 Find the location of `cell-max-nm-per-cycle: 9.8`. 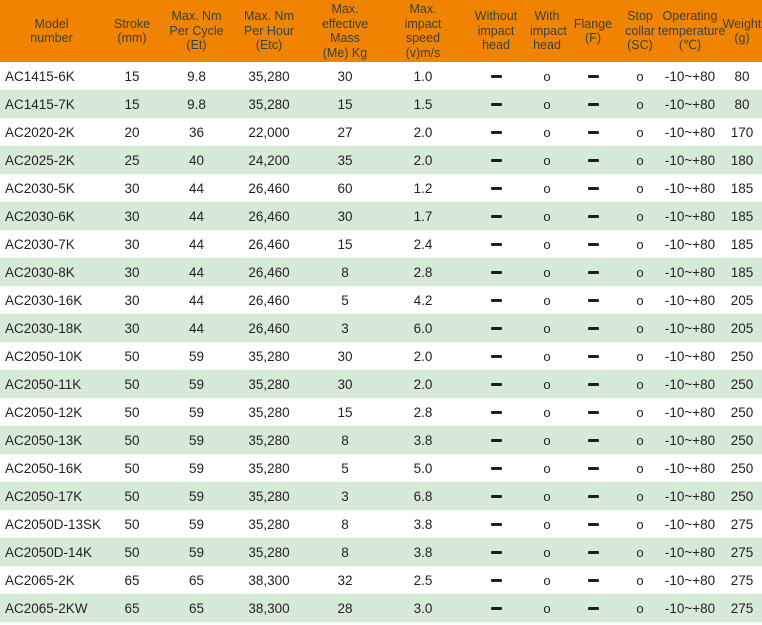

cell-max-nm-per-cycle: 9.8 is located at coordinates (196, 76).